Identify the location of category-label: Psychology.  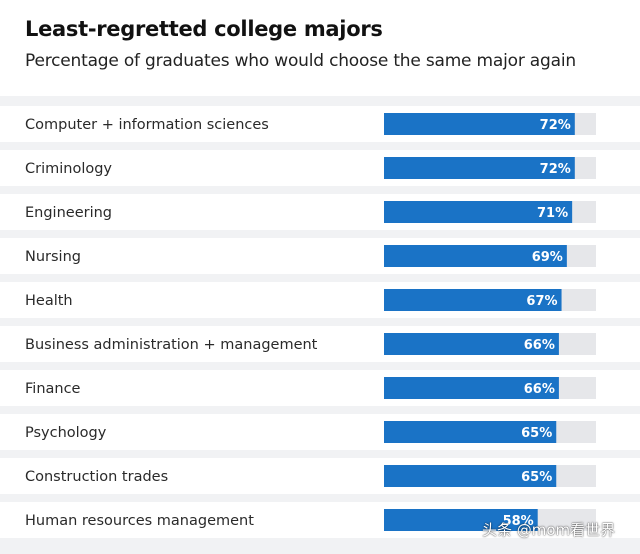
(66, 433).